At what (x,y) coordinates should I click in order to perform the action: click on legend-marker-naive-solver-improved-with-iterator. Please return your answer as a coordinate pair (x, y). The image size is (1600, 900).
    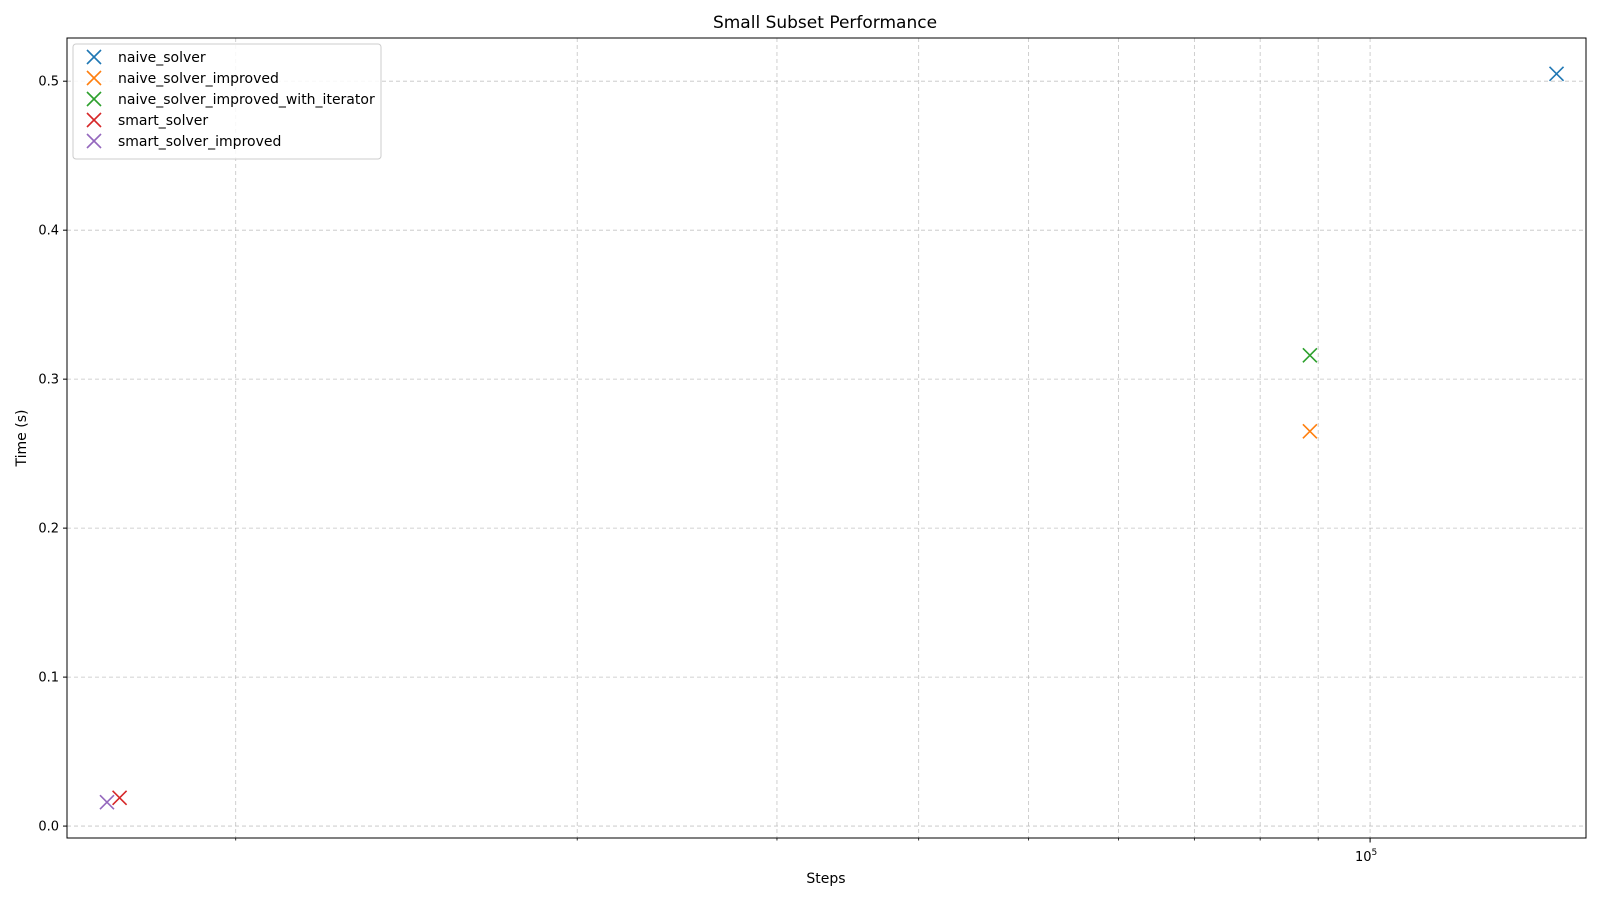
    Looking at the image, I should click on (94, 99).